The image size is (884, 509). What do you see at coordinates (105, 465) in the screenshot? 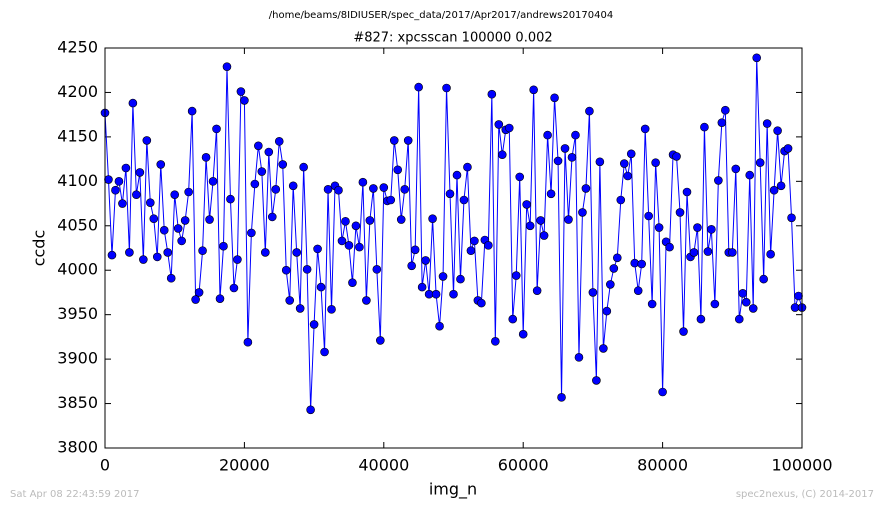
I see `x-tick-label: 0` at bounding box center [105, 465].